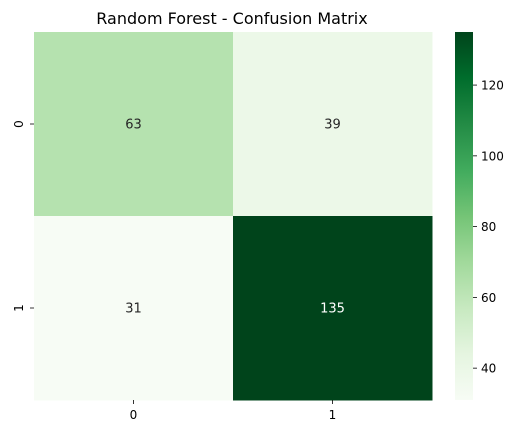 Image resolution: width=519 pixels, height=435 pixels. Describe the element at coordinates (488, 227) in the screenshot. I see `colorbar-tick-label: 80` at that location.